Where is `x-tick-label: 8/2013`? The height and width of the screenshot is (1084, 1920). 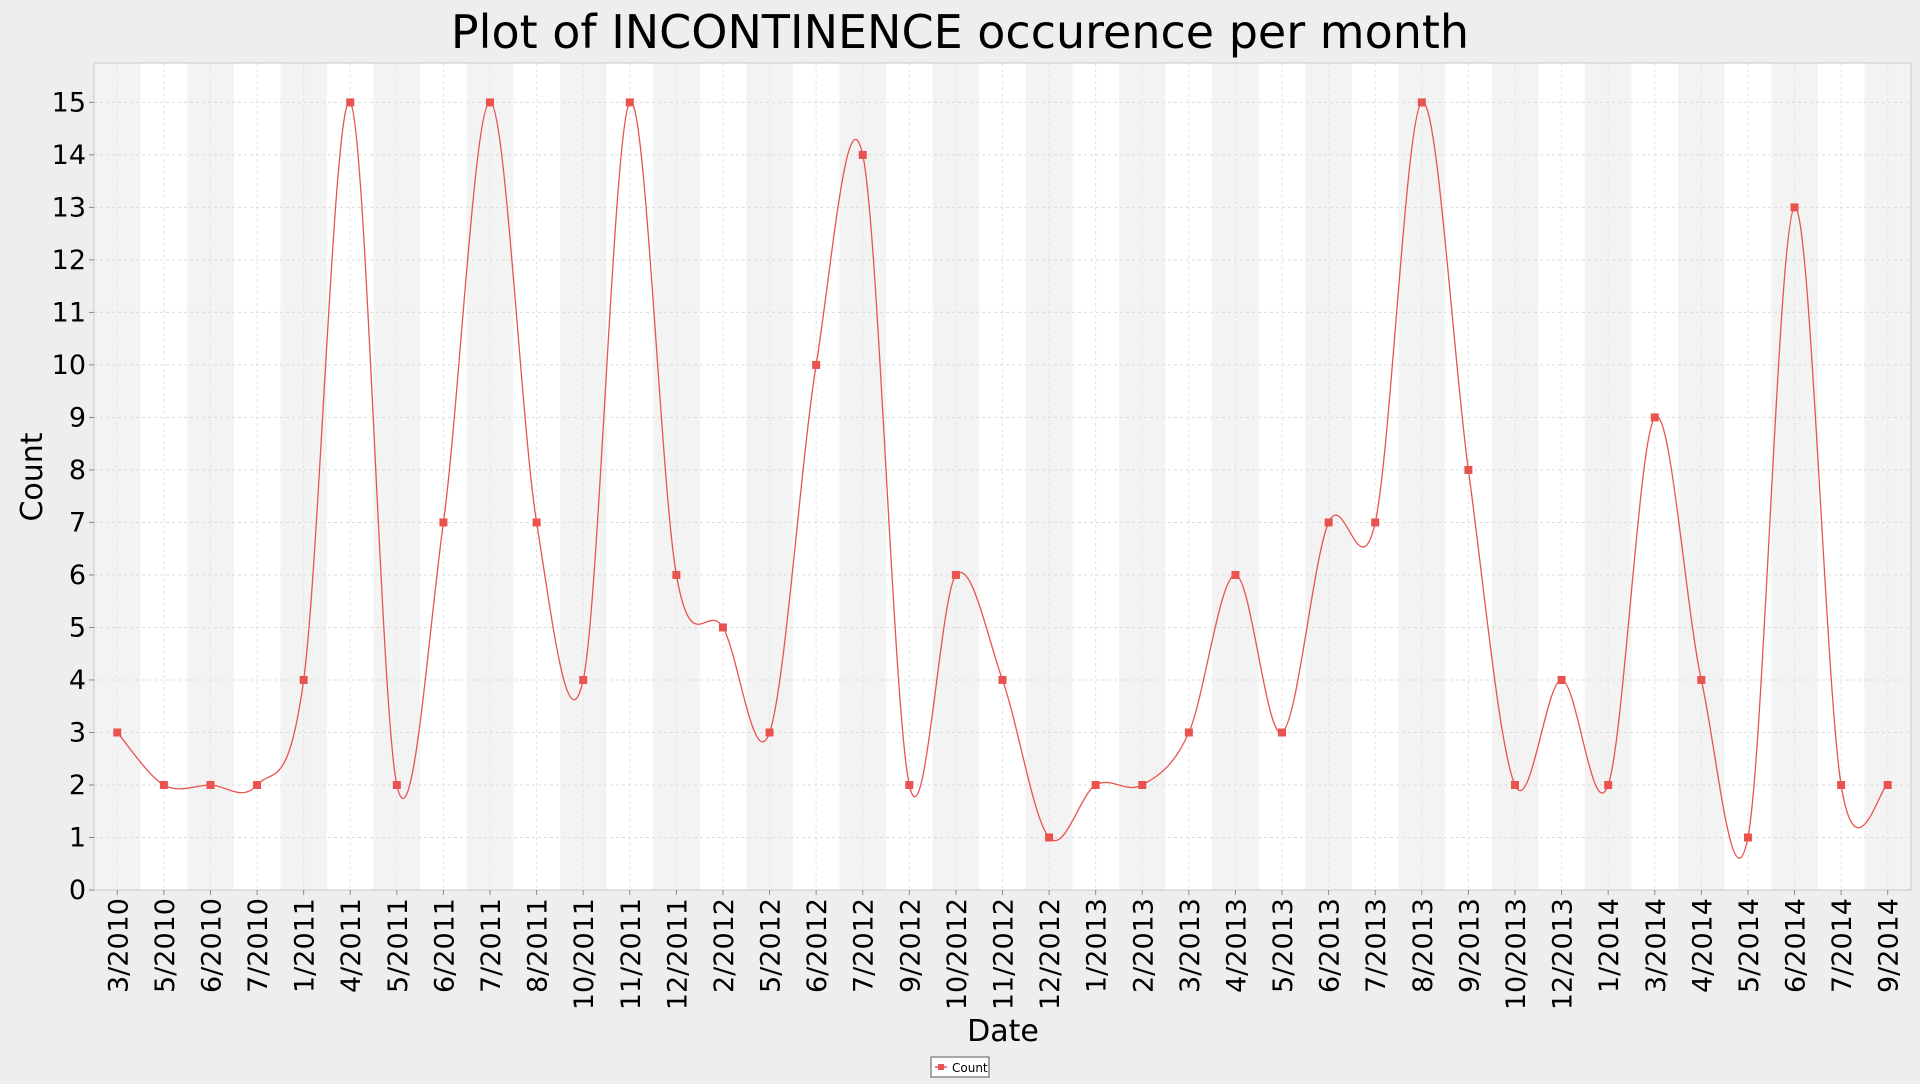
x-tick-label: 8/2013 is located at coordinates (1423, 945).